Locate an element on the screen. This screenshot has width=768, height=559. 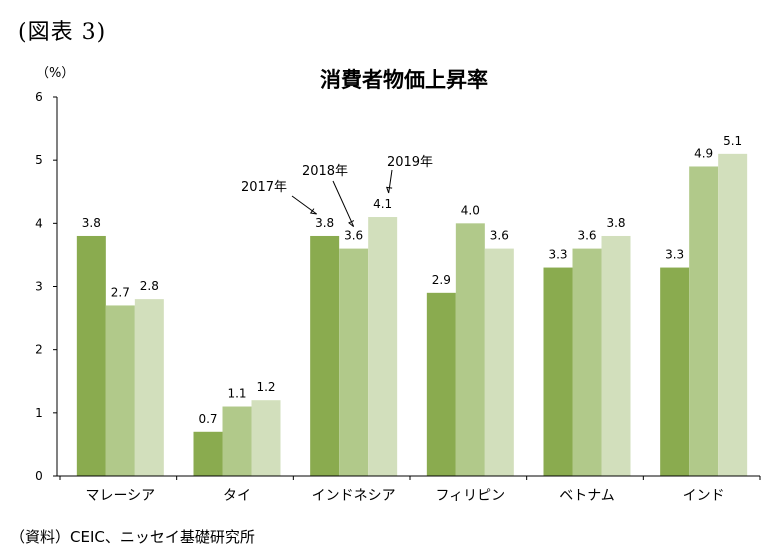
year-annotation: 2018年 is located at coordinates (325, 171).